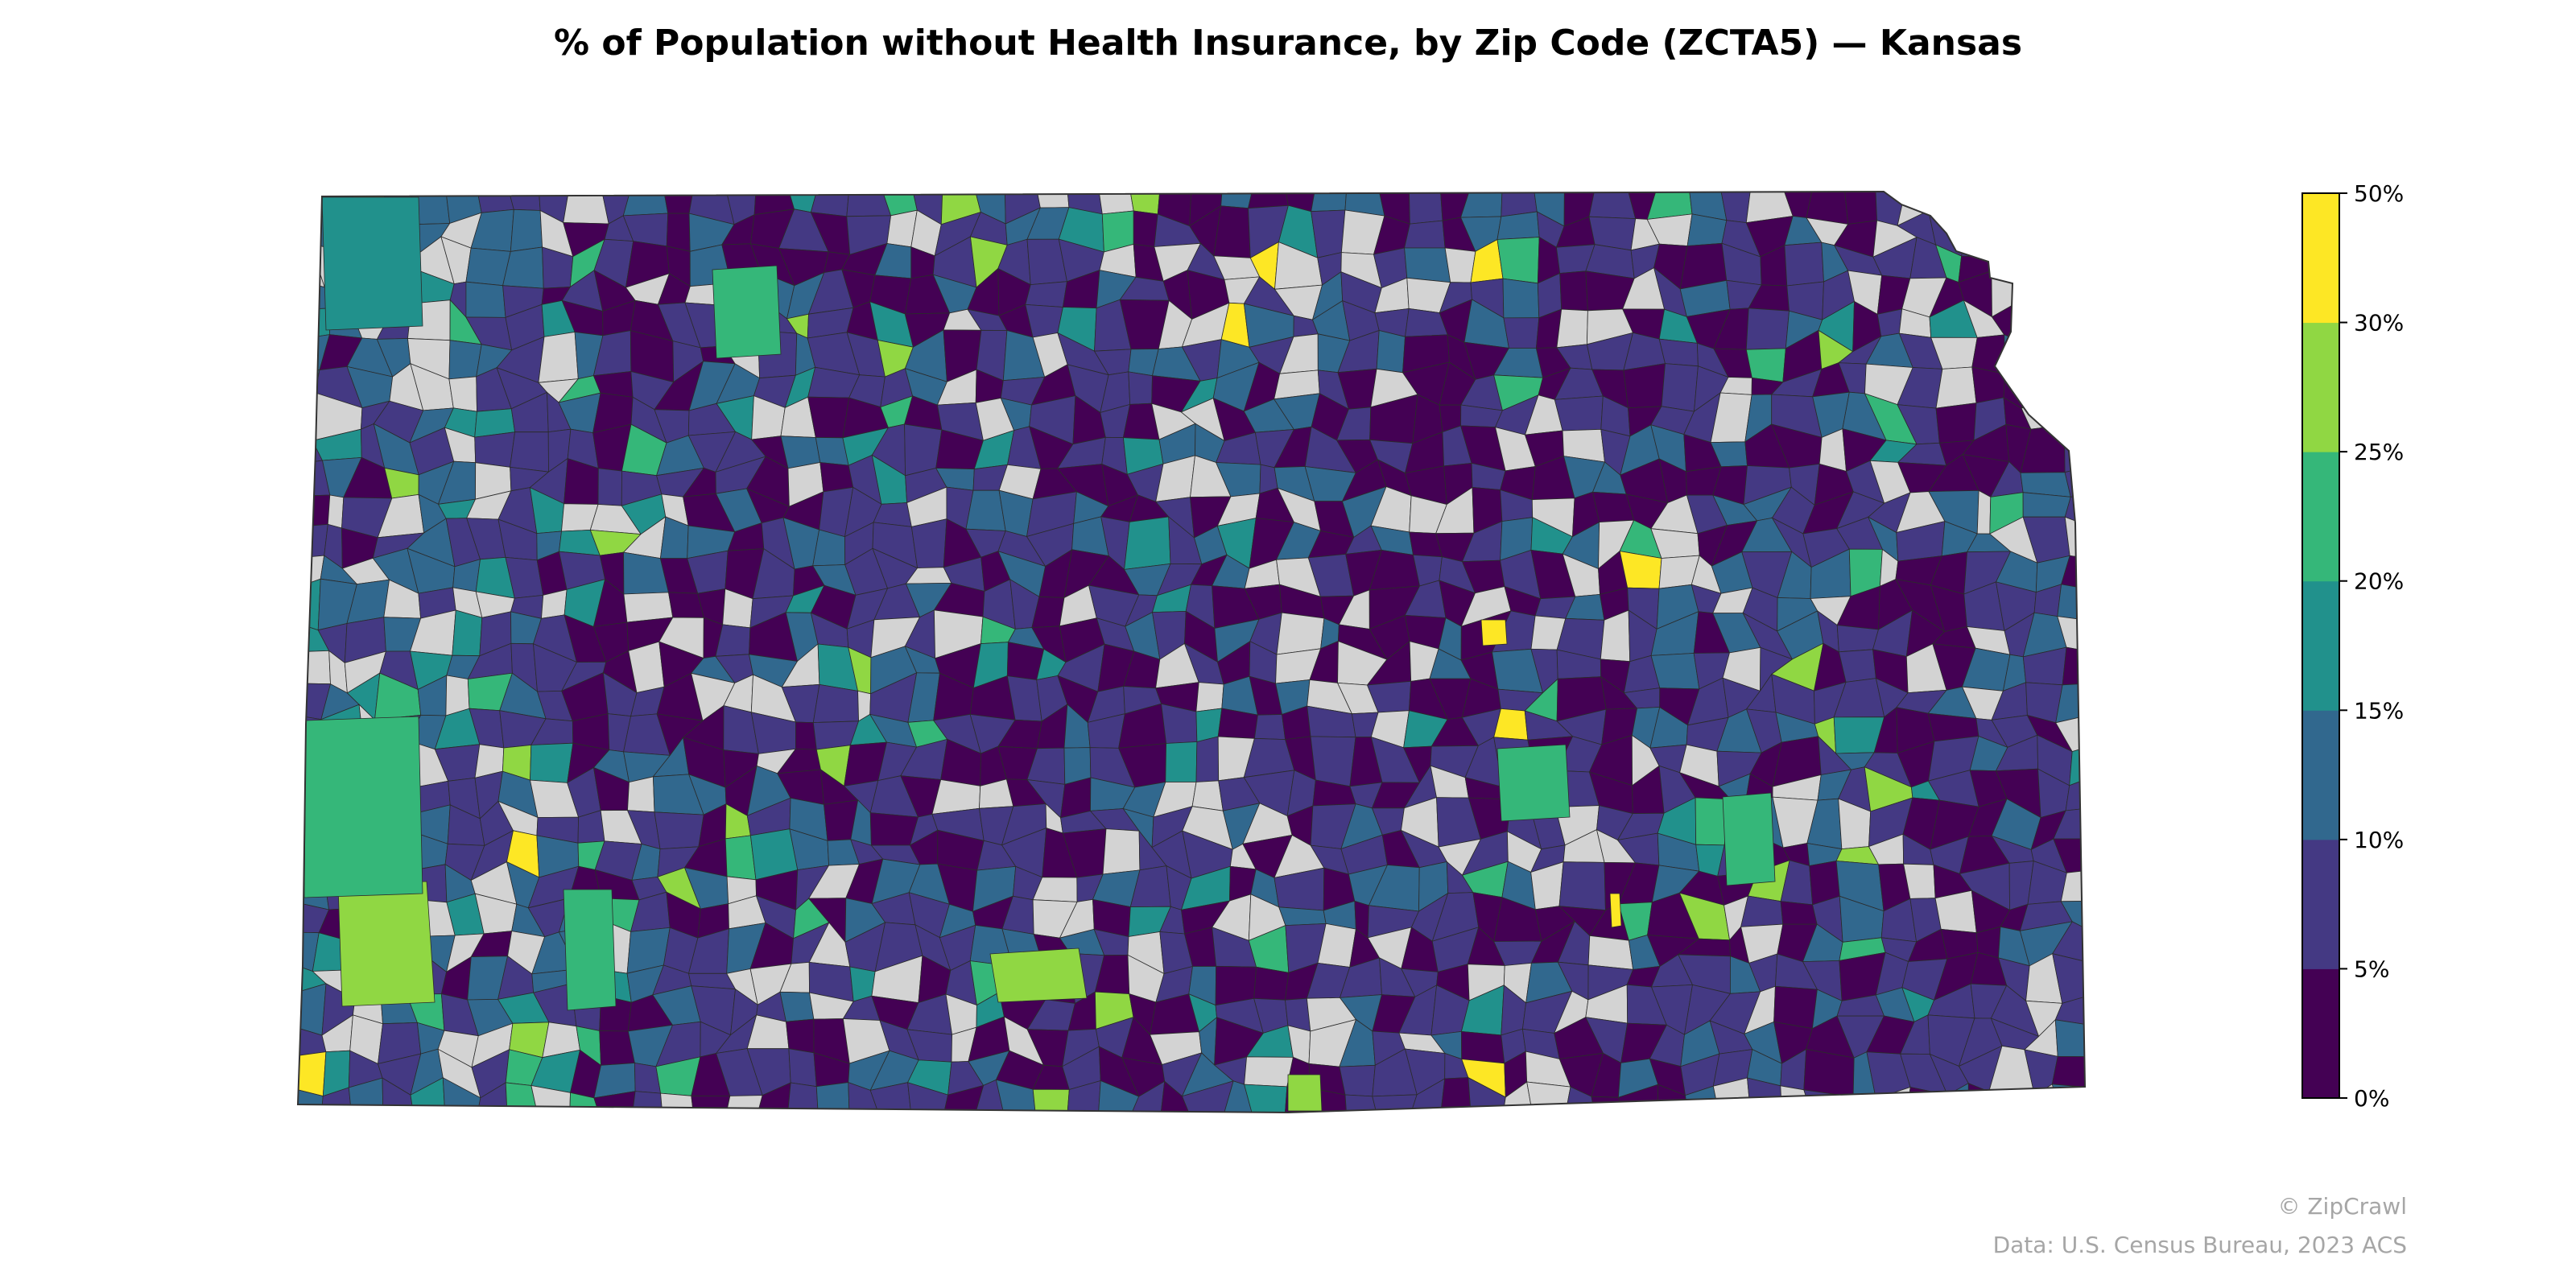 The width and height of the screenshot is (2576, 1288). I want to click on colorbar-tick-label: 25%, so click(2379, 452).